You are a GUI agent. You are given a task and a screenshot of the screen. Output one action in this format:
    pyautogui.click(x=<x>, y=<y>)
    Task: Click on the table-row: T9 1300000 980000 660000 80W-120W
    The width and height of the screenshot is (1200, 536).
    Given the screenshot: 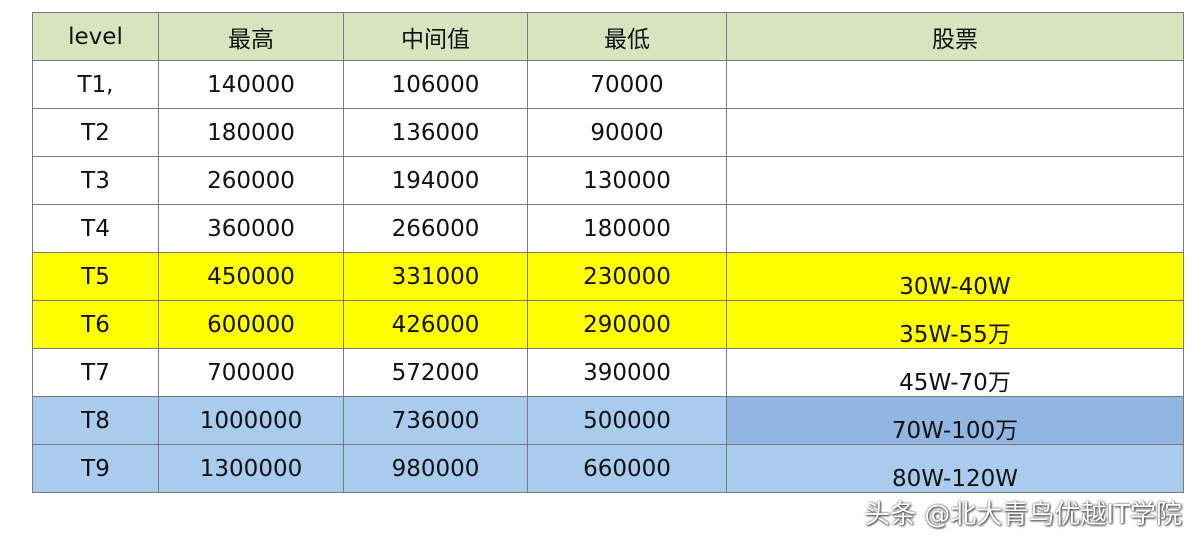 What is the action you would take?
    pyautogui.click(x=608, y=468)
    